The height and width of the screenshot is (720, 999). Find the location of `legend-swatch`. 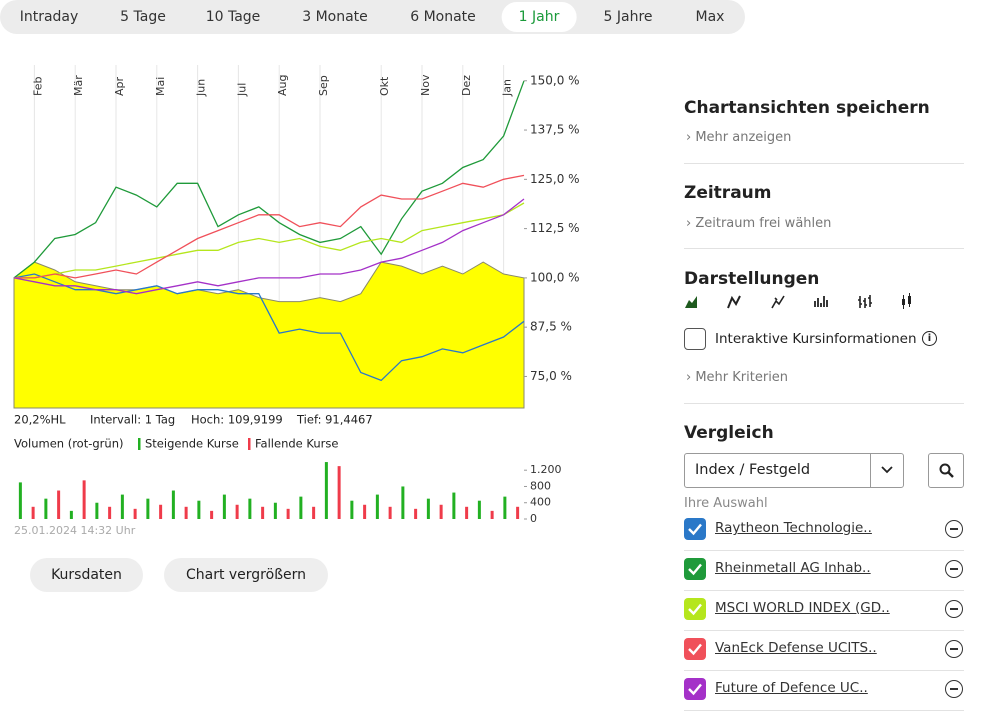

legend-swatch is located at coordinates (139, 444).